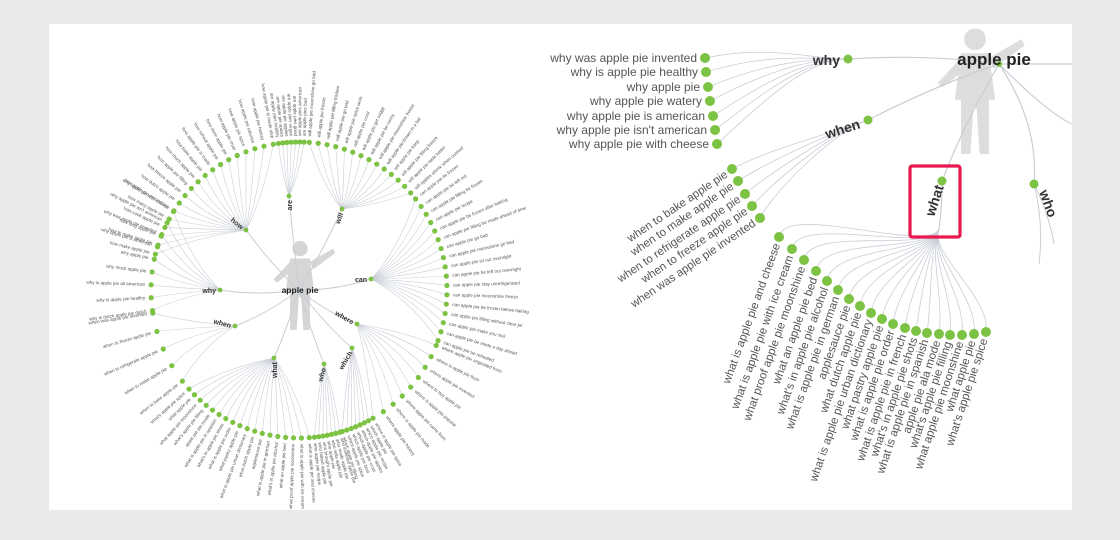 The image size is (1120, 540). Describe the element at coordinates (942, 181) in the screenshot. I see `what-branch-node` at that location.